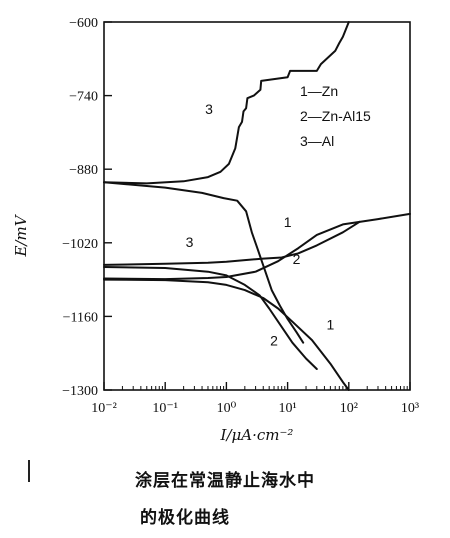 The image size is (450, 538). Describe the element at coordinates (185, 518) in the screenshot. I see `figure-caption-line-2: 的极化曲线` at that location.